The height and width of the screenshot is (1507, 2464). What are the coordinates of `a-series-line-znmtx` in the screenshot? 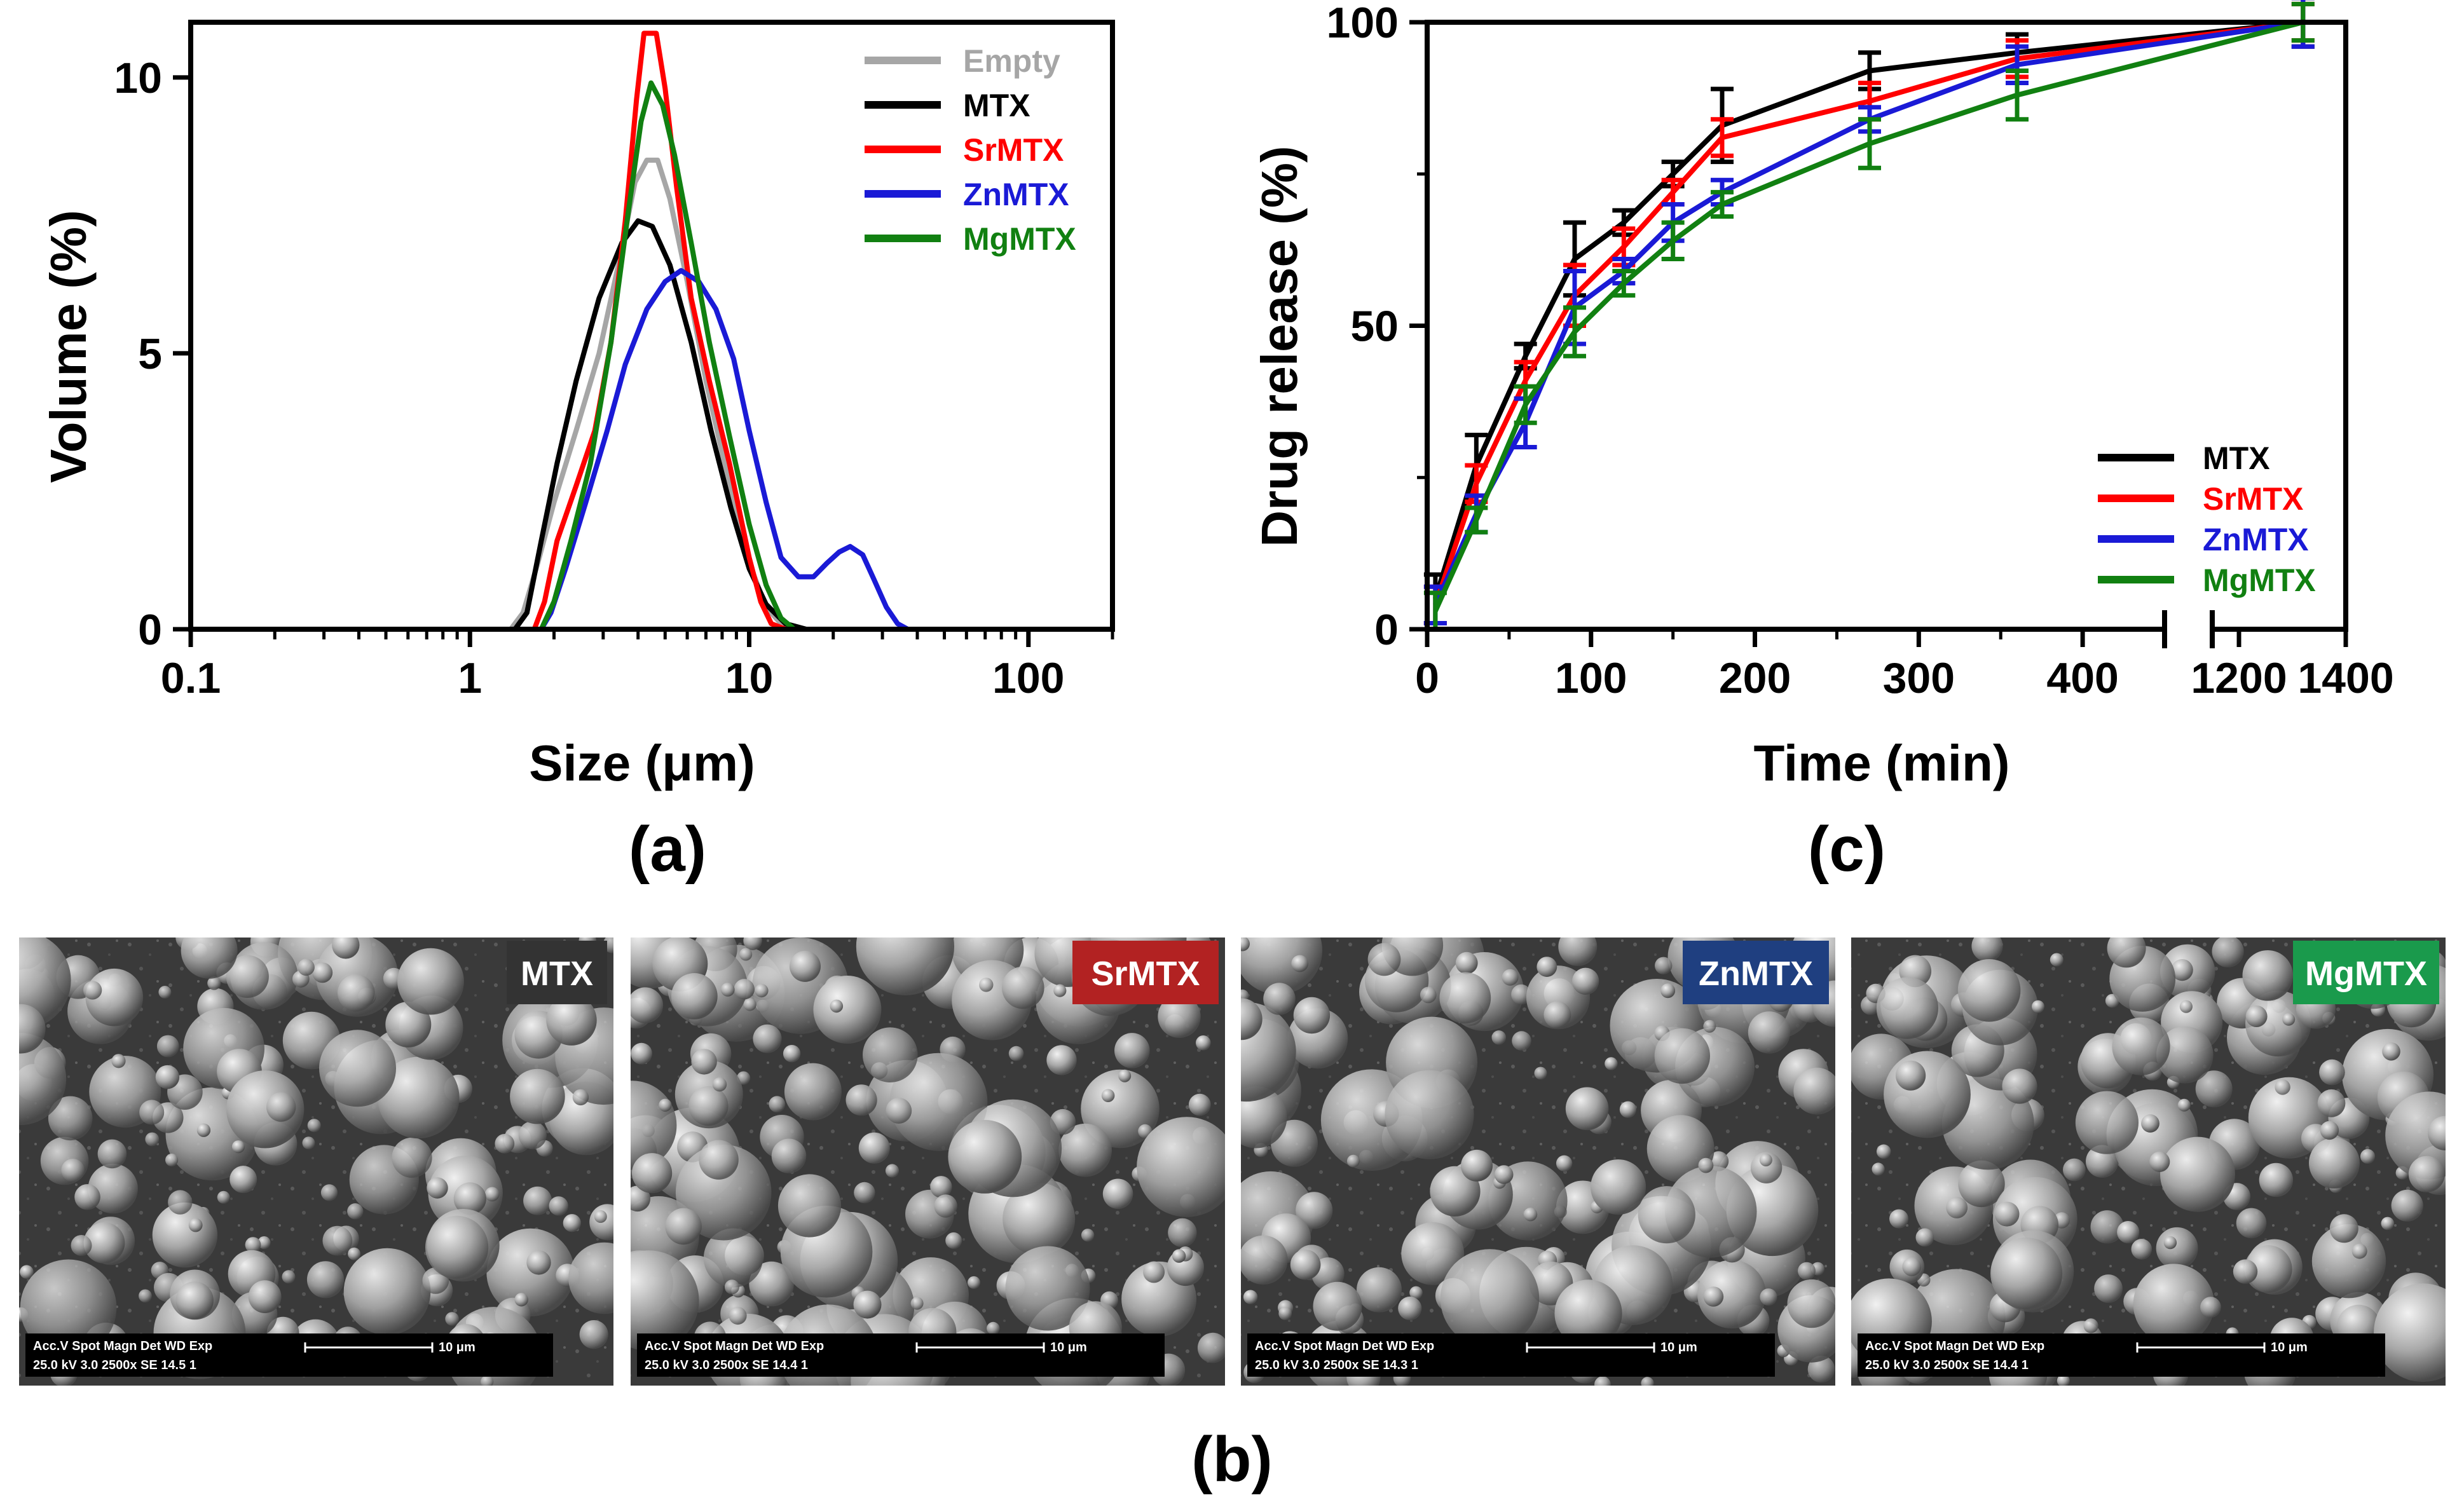 It's located at (651, 450).